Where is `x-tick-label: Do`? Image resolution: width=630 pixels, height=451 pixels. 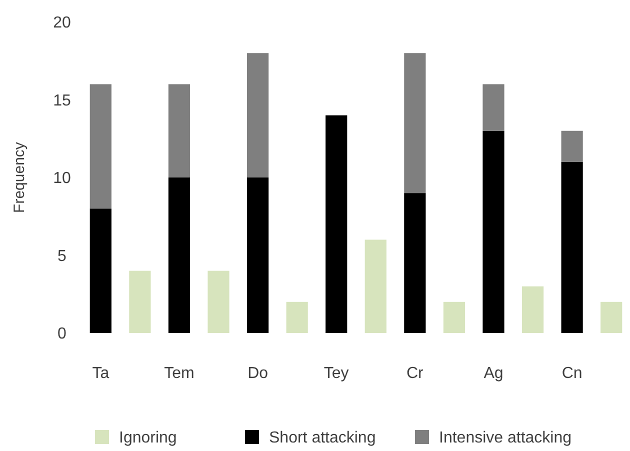 x-tick-label: Do is located at coordinates (258, 373).